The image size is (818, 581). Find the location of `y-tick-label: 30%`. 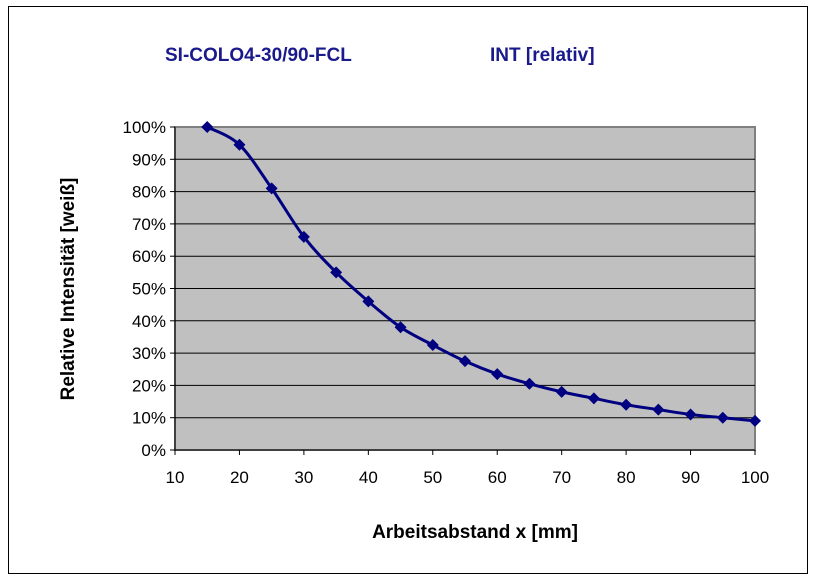

y-tick-label: 30% is located at coordinates (149, 353).